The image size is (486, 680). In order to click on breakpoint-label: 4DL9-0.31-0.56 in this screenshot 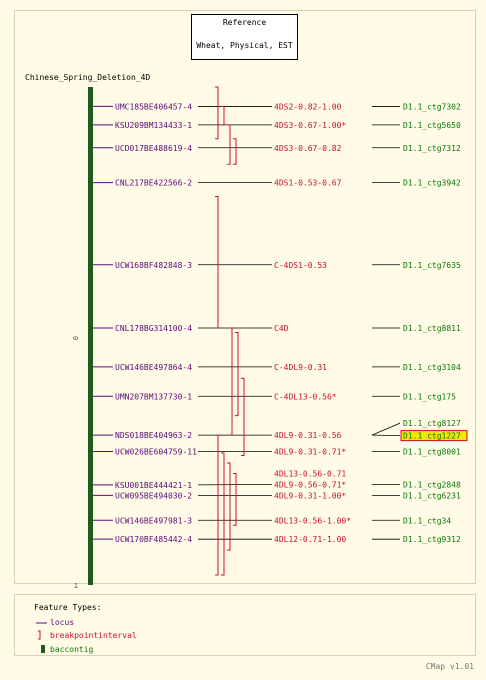, I will do `click(308, 435)`.